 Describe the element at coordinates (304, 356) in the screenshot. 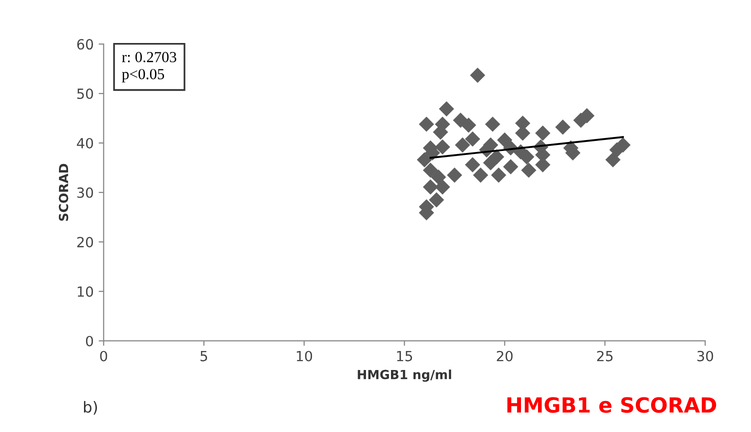

I see `x-tick-label: 10` at that location.